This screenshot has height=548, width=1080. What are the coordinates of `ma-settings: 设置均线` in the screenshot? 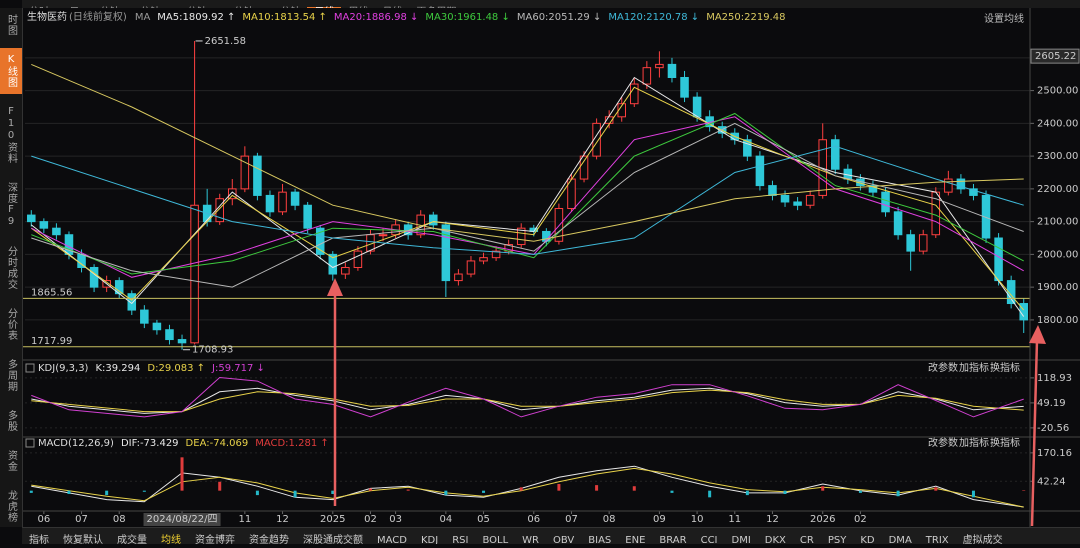 It's located at (1004, 19).